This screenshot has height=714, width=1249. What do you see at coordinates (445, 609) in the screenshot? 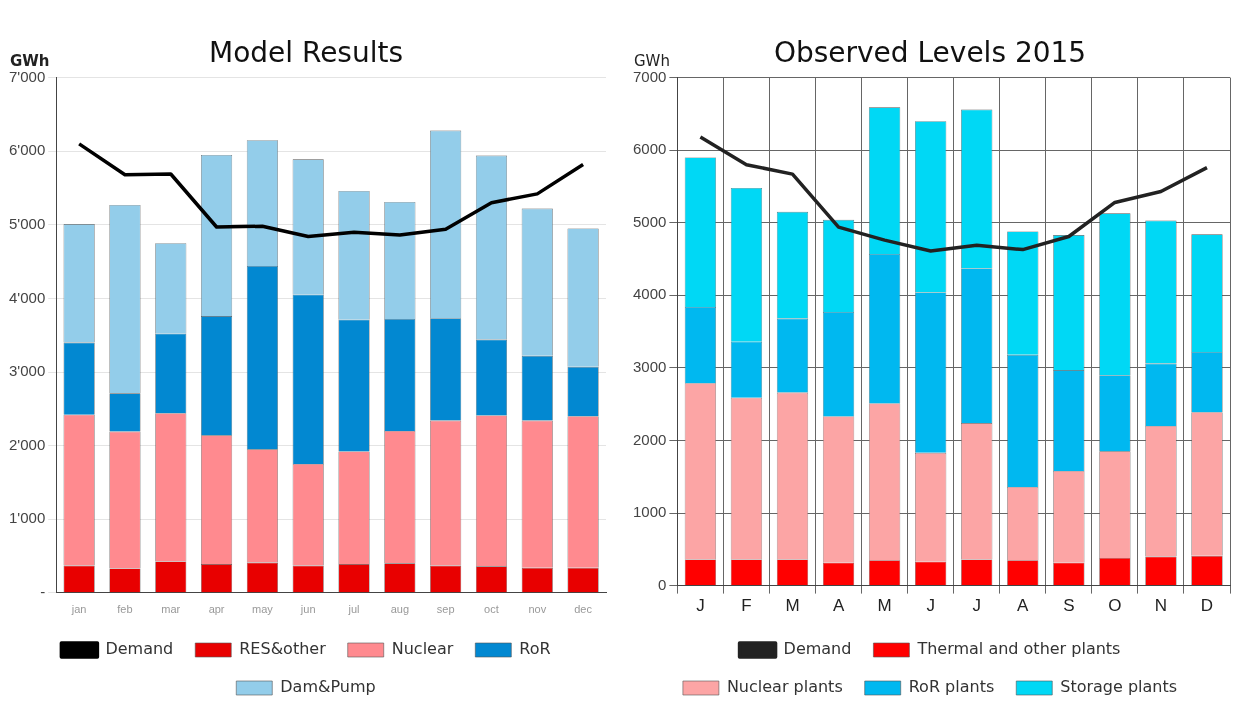
I see `x-tick-label: sep` at bounding box center [445, 609].